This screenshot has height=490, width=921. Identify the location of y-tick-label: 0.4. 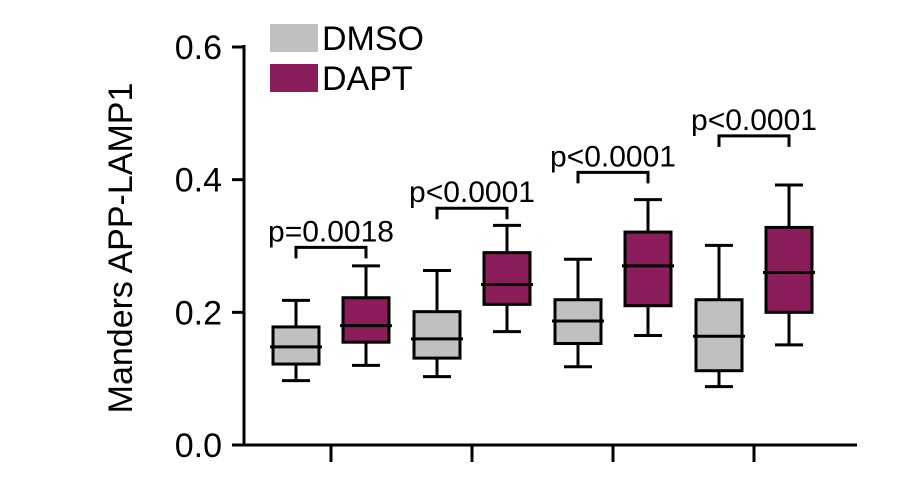
(198, 181).